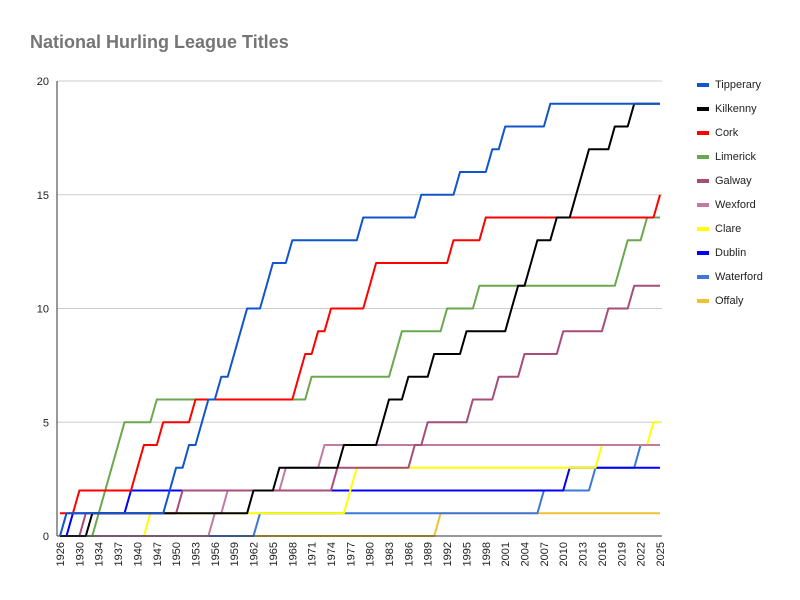 This screenshot has height=600, width=800. I want to click on x-tick-label: 1995, so click(467, 554).